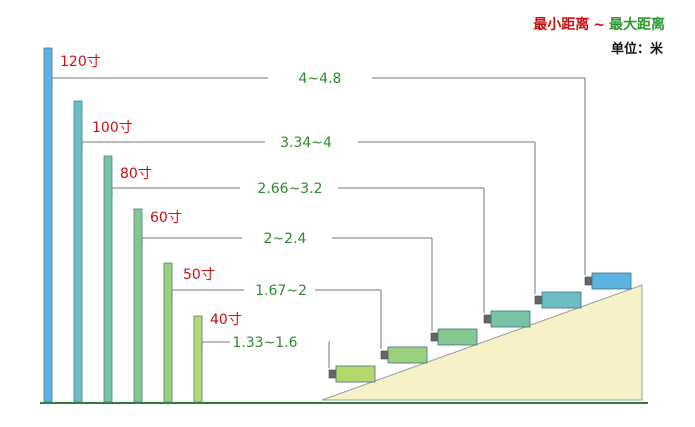 The width and height of the screenshot is (695, 427). What do you see at coordinates (80, 62) in the screenshot?
I see `screen-size-label-0: 120寸` at bounding box center [80, 62].